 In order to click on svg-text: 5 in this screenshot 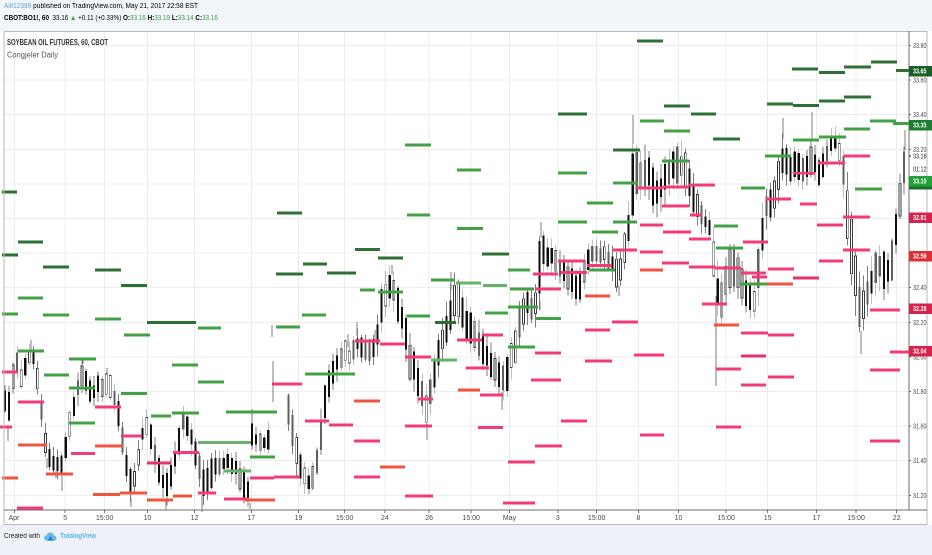, I will do `click(65, 518)`.